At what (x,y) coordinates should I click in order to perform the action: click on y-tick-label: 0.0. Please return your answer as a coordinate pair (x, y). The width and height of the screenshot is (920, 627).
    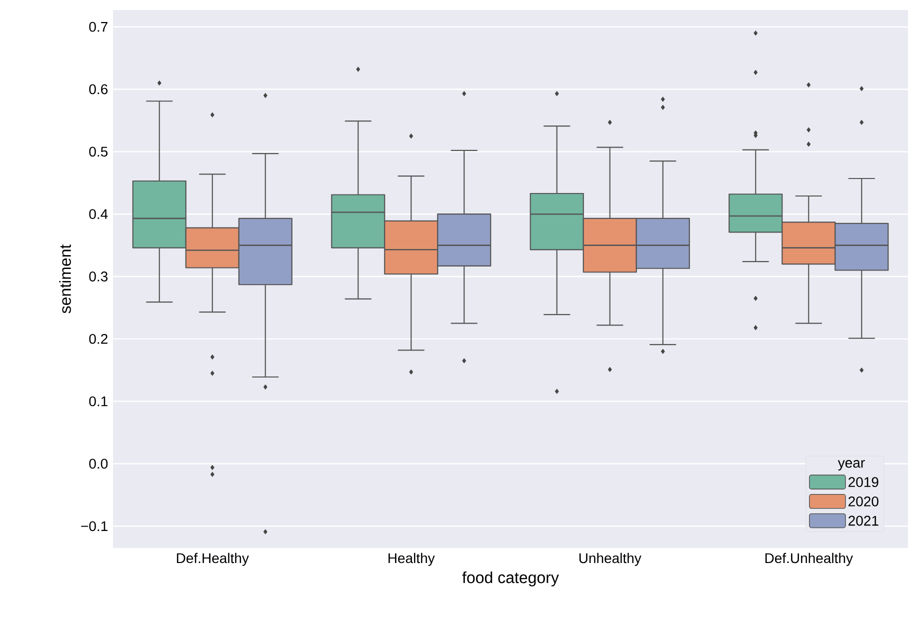
    Looking at the image, I should click on (98, 463).